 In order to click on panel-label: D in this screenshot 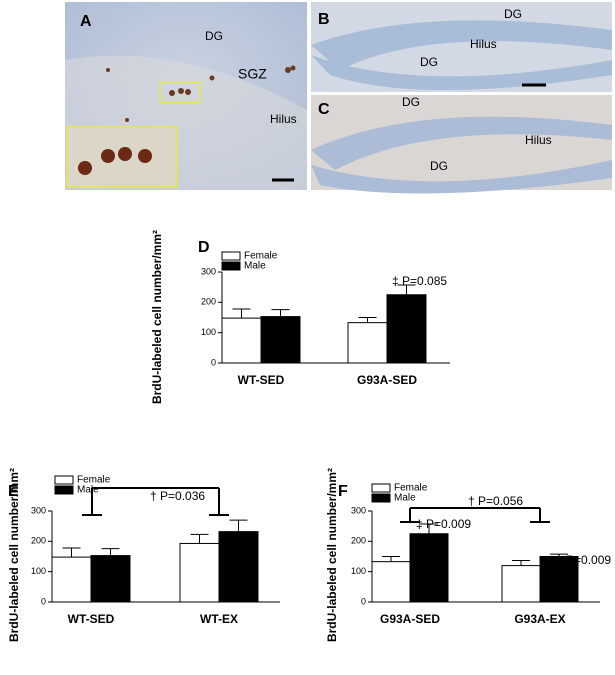, I will do `click(204, 247)`.